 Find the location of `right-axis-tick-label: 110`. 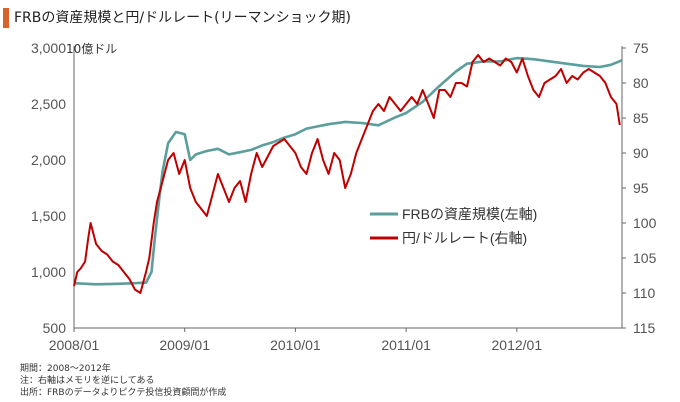

right-axis-tick-label: 110 is located at coordinates (644, 293).